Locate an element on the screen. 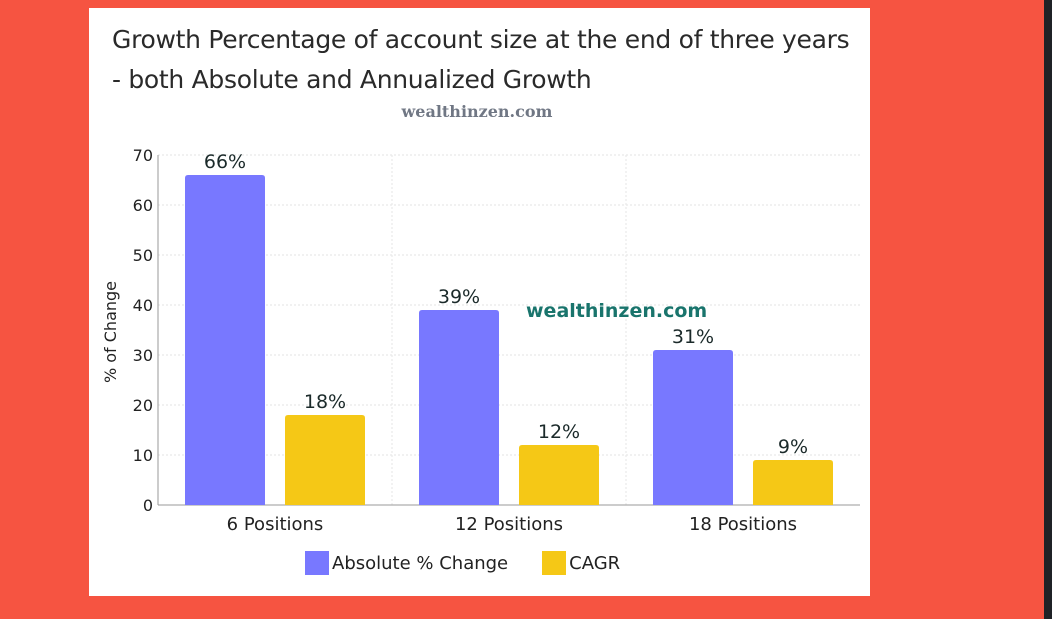  y-tick-label-20: 20 is located at coordinates (143, 405).